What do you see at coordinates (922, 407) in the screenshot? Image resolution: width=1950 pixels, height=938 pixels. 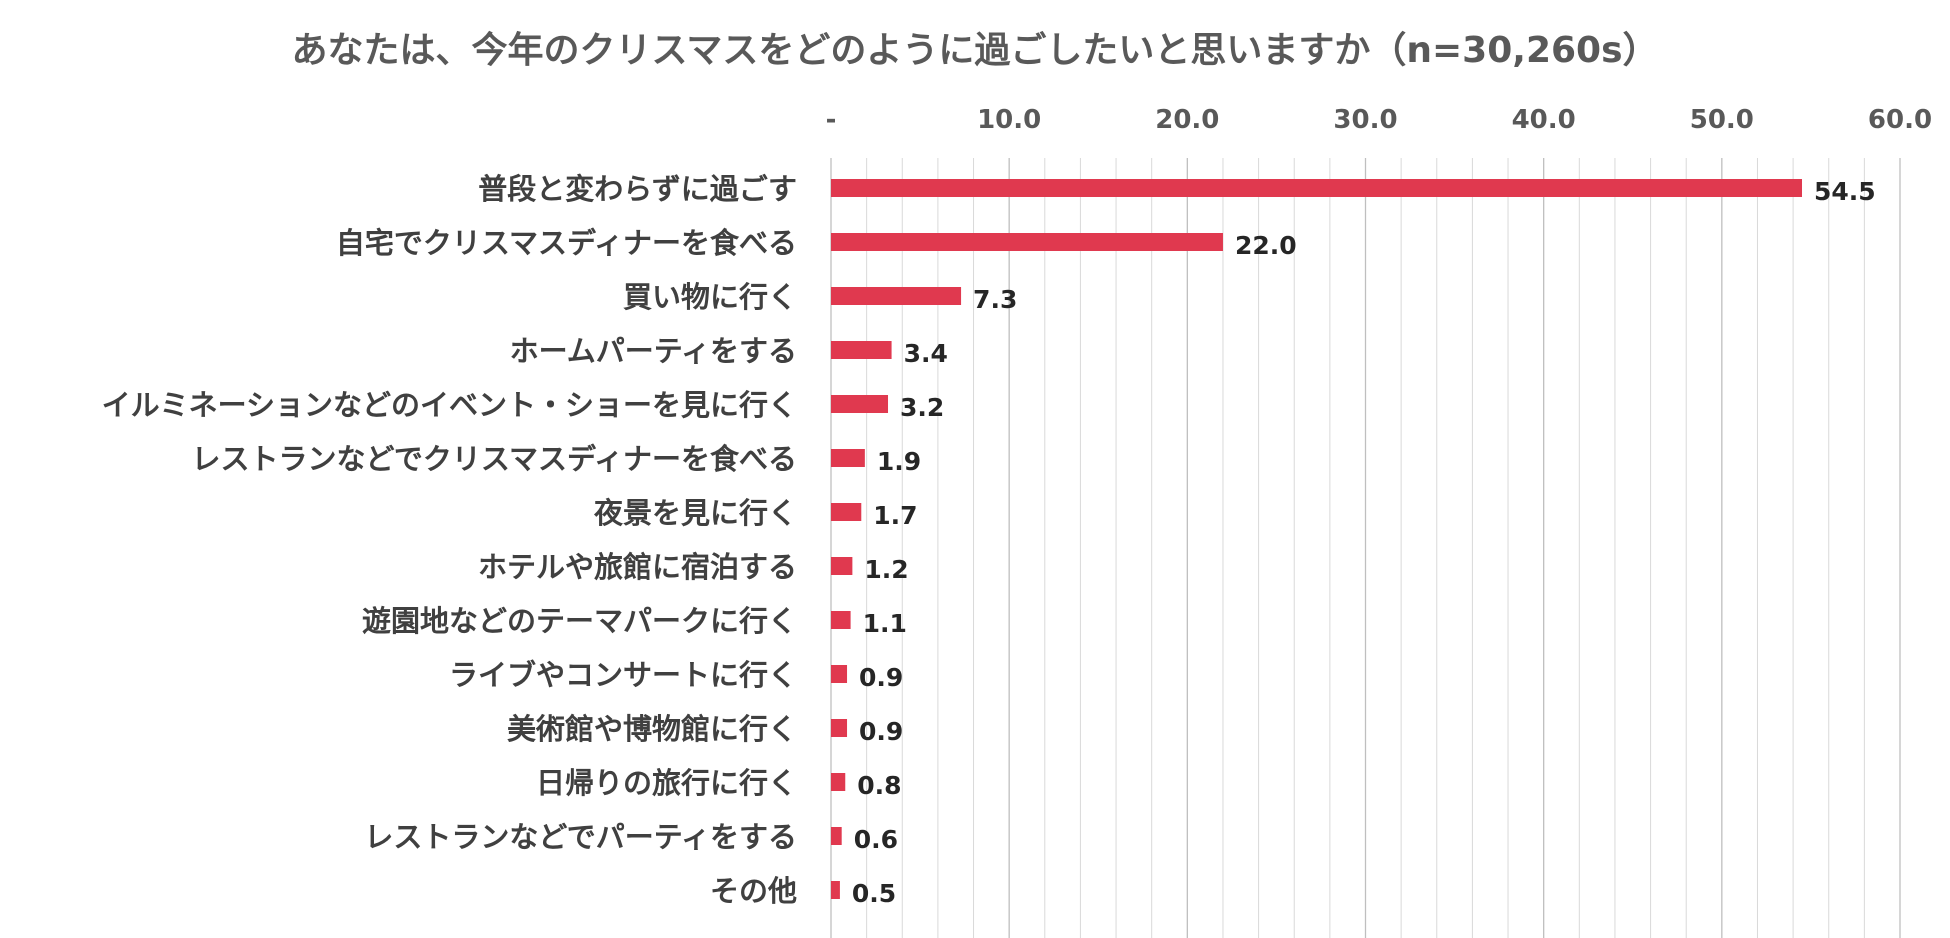 I see `data-label: 3.2` at bounding box center [922, 407].